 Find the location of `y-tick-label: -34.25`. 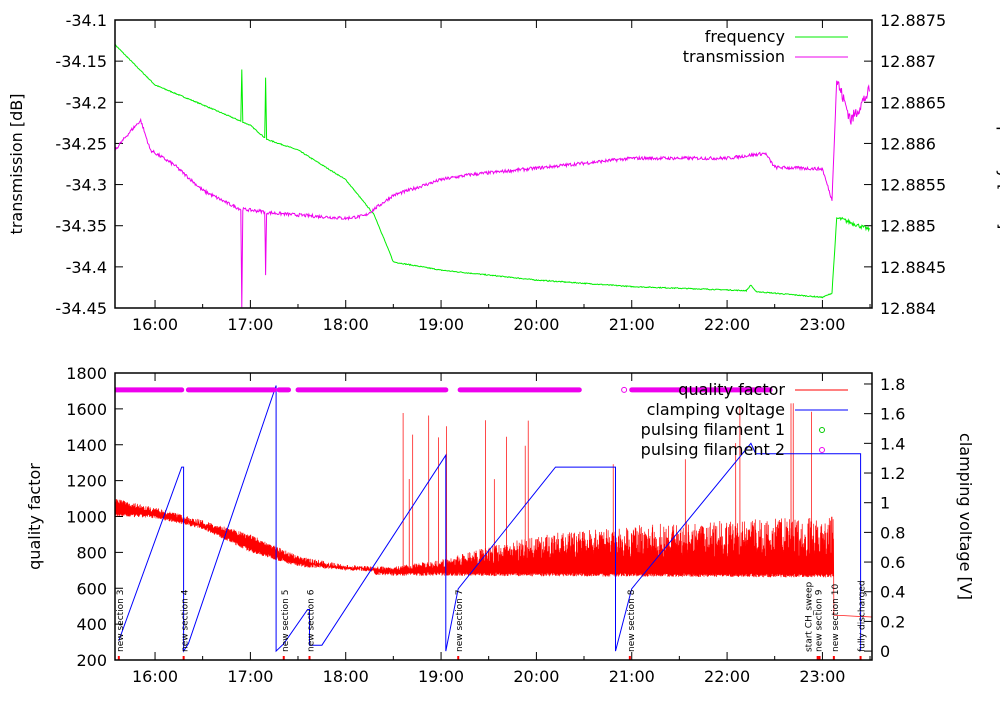

y-tick-label: -34.25 is located at coordinates (81, 143).